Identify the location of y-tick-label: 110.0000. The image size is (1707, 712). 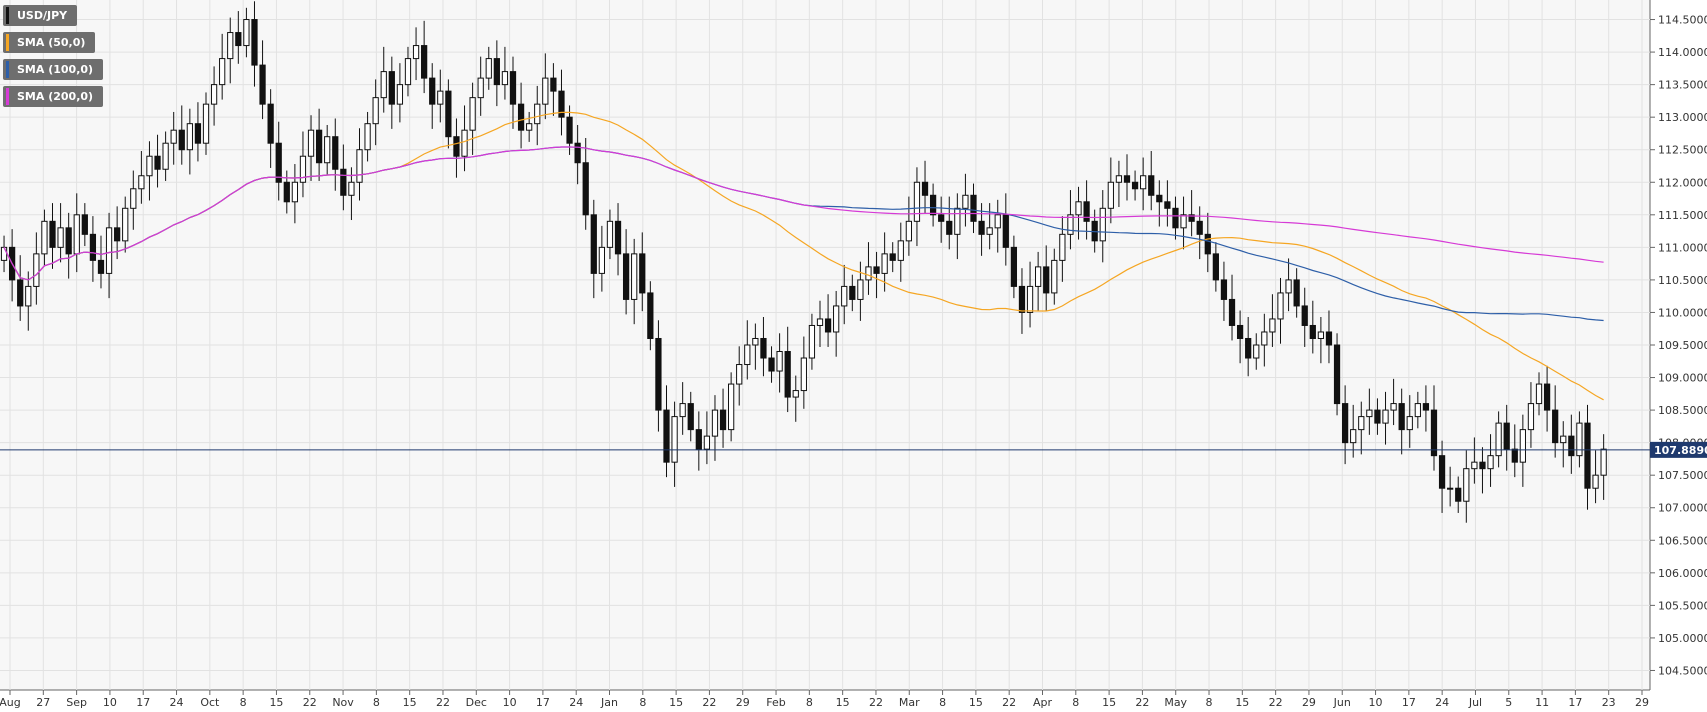
(1682, 312).